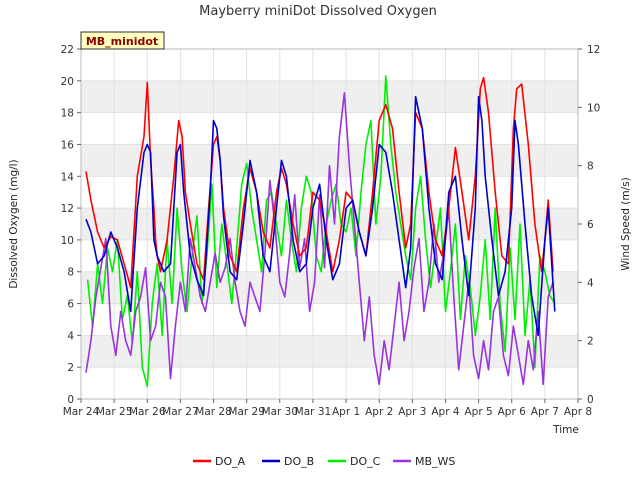 Image resolution: width=640 pixels, height=480 pixels. What do you see at coordinates (67, 114) in the screenshot?
I see `y-tick-label: 18` at bounding box center [67, 114].